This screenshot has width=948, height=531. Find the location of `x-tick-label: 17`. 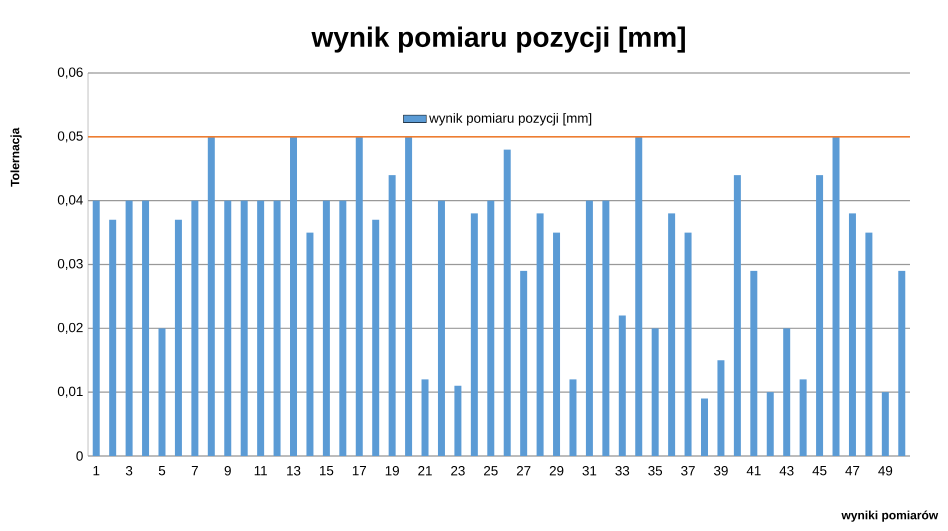

x-tick-label: 17 is located at coordinates (359, 471).